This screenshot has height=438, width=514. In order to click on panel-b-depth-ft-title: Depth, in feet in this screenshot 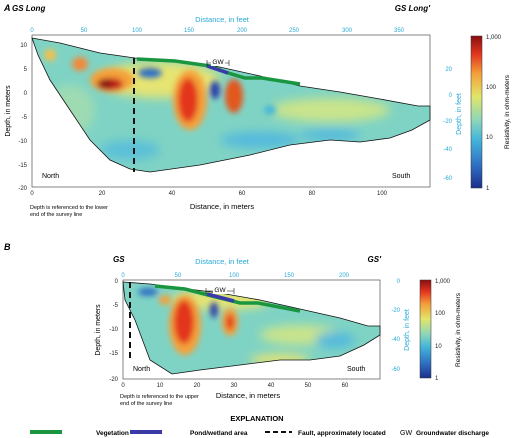, I will do `click(407, 330)`.